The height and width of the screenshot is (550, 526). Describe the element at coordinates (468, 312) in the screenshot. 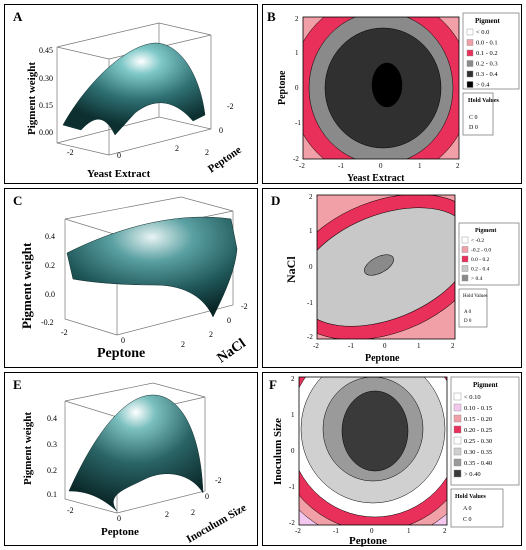

I see `hold-d-0: A 0` at that location.